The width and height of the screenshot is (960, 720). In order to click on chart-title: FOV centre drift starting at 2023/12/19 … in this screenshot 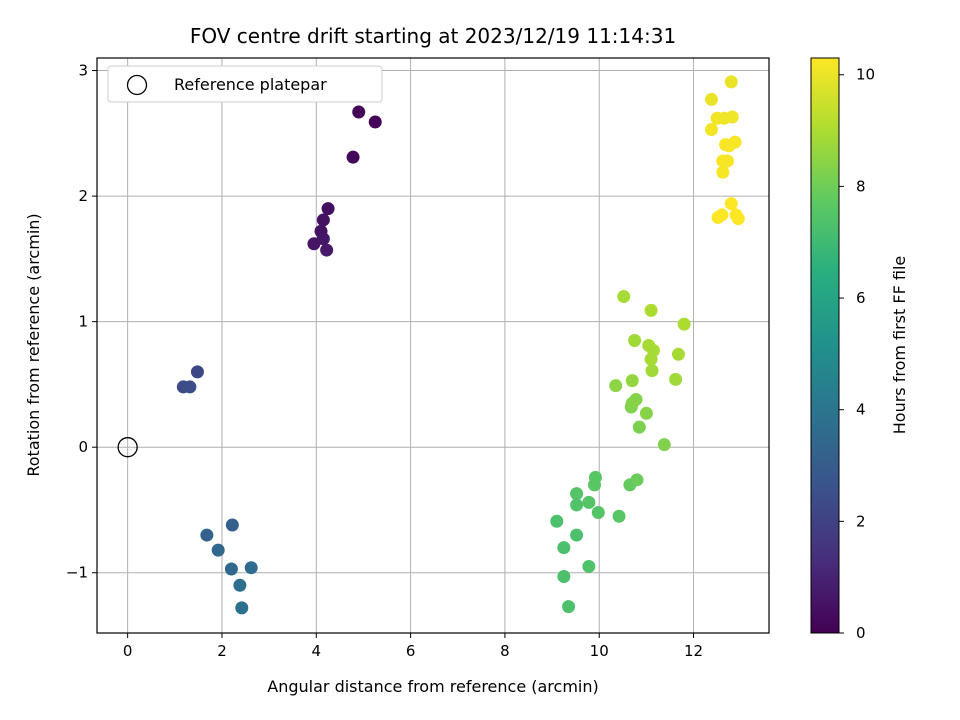, I will do `click(433, 36)`.